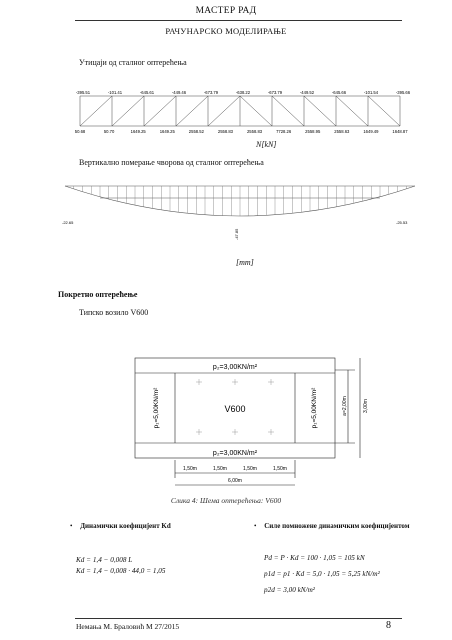 The width and height of the screenshot is (452, 640). I want to click on bottom-chord-force: 50.68, so click(80, 131).